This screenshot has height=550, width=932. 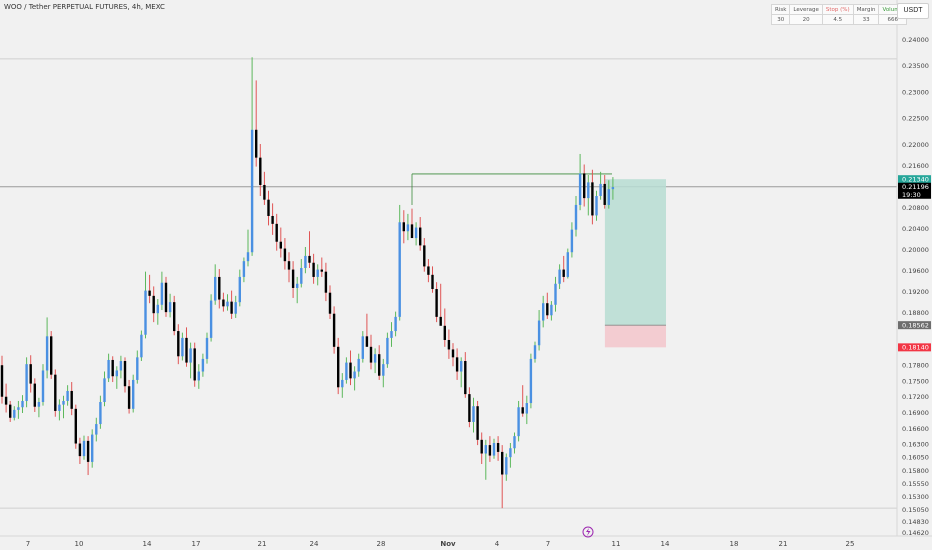 I want to click on price-tag-countdown: 19:30, so click(x=911, y=195).